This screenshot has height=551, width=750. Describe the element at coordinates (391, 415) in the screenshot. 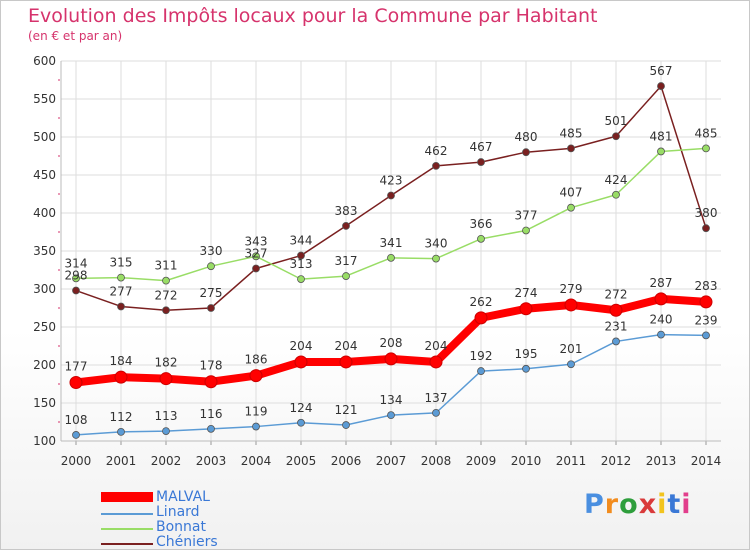

I see `point-linard-2007` at that location.